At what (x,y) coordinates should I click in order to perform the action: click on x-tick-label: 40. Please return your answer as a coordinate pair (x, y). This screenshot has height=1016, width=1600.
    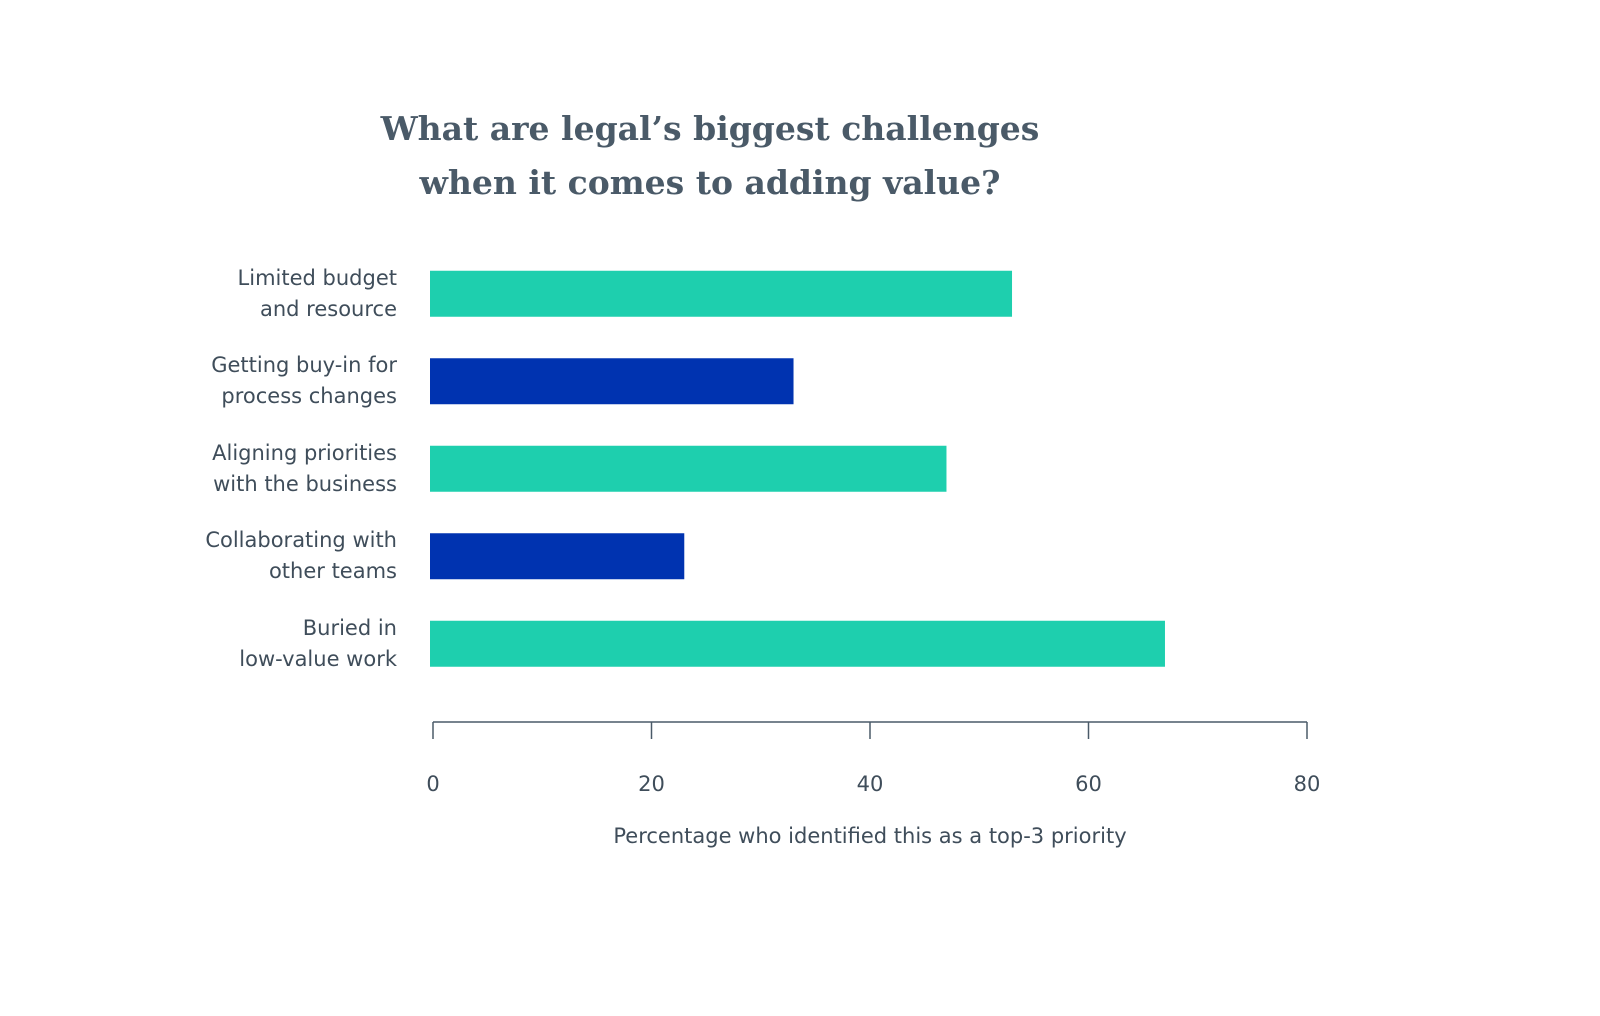
    Looking at the image, I should click on (870, 784).